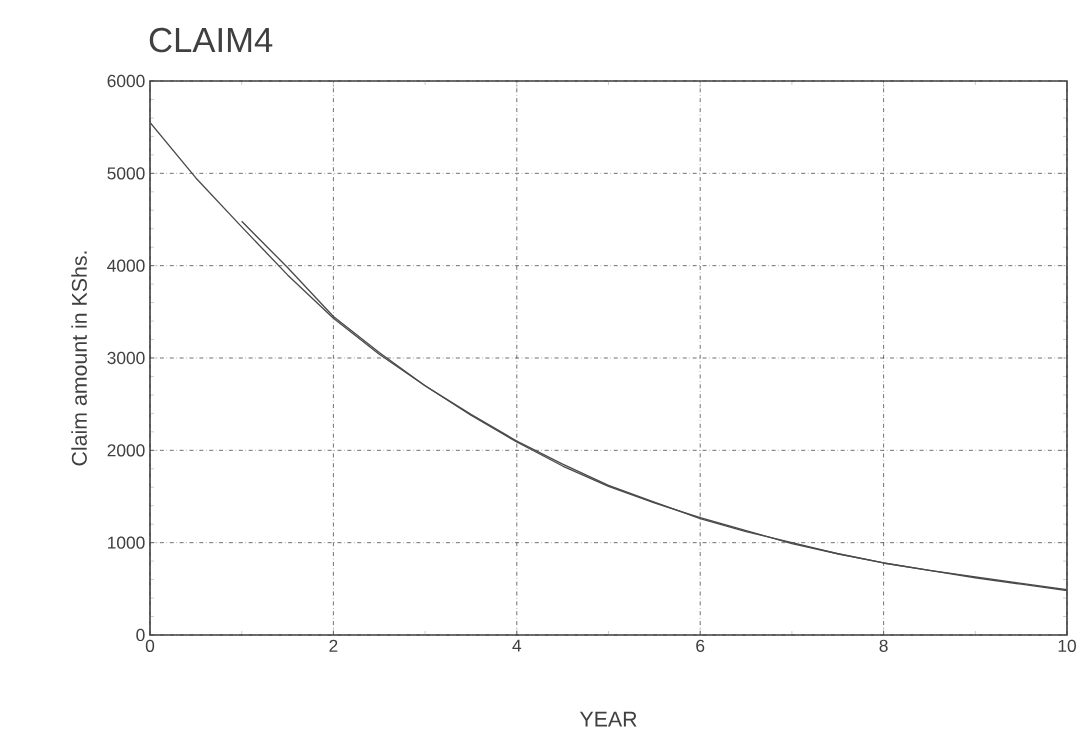 This screenshot has width=1082, height=742. Describe the element at coordinates (150, 645) in the screenshot. I see `x-tick-label: 0` at that location.